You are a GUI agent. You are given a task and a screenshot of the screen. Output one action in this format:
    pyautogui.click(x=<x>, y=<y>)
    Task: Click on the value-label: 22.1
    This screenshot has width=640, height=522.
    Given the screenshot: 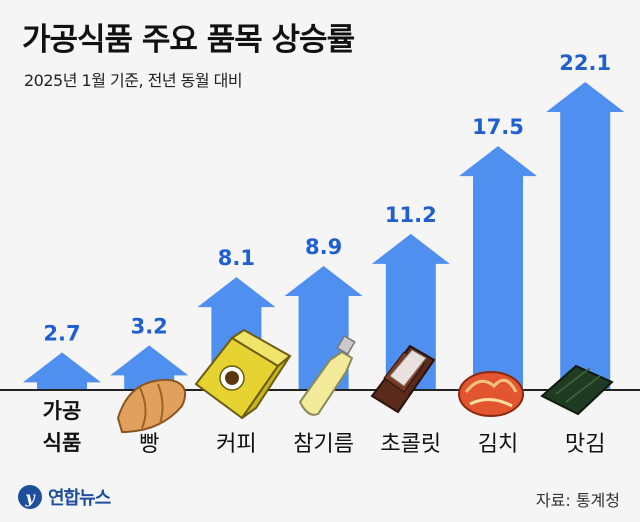 What is the action you would take?
    pyautogui.click(x=585, y=63)
    